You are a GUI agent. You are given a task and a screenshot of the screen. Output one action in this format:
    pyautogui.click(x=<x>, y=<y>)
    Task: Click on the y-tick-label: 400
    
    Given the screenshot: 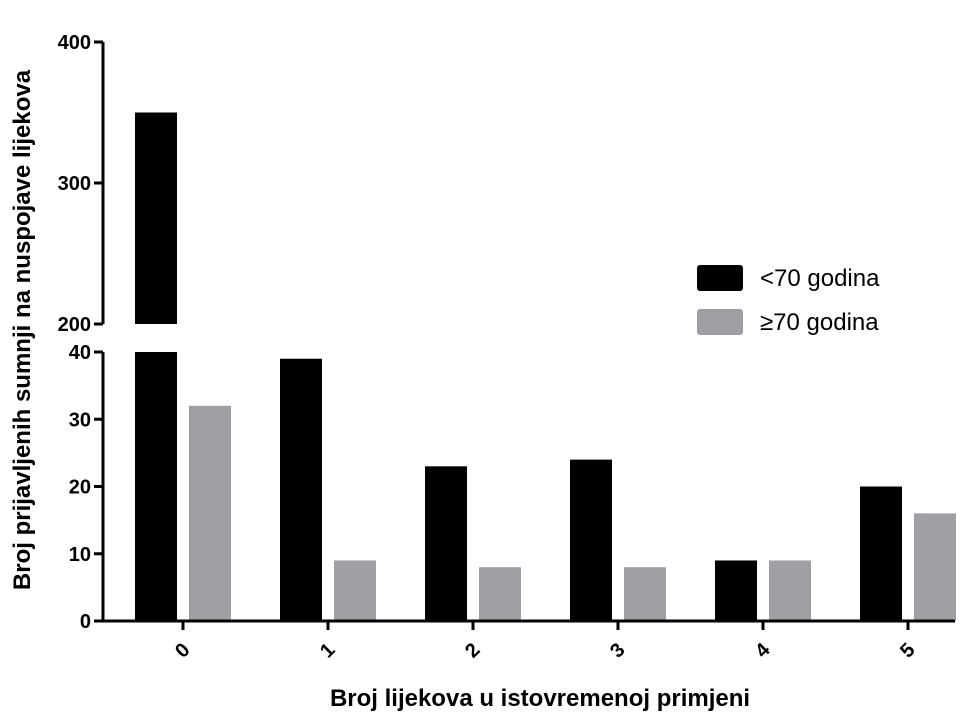 What is the action you would take?
    pyautogui.click(x=74, y=43)
    